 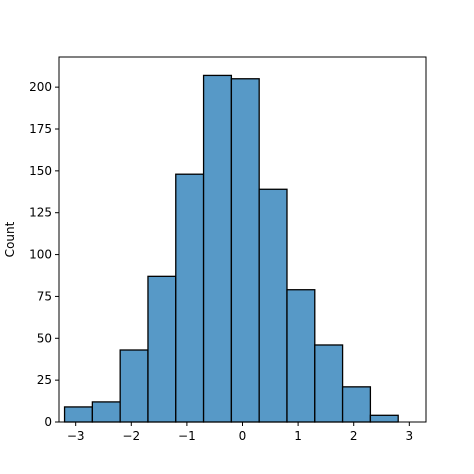 What do you see at coordinates (187, 436) in the screenshot?
I see `x-tick-label: −1` at bounding box center [187, 436].